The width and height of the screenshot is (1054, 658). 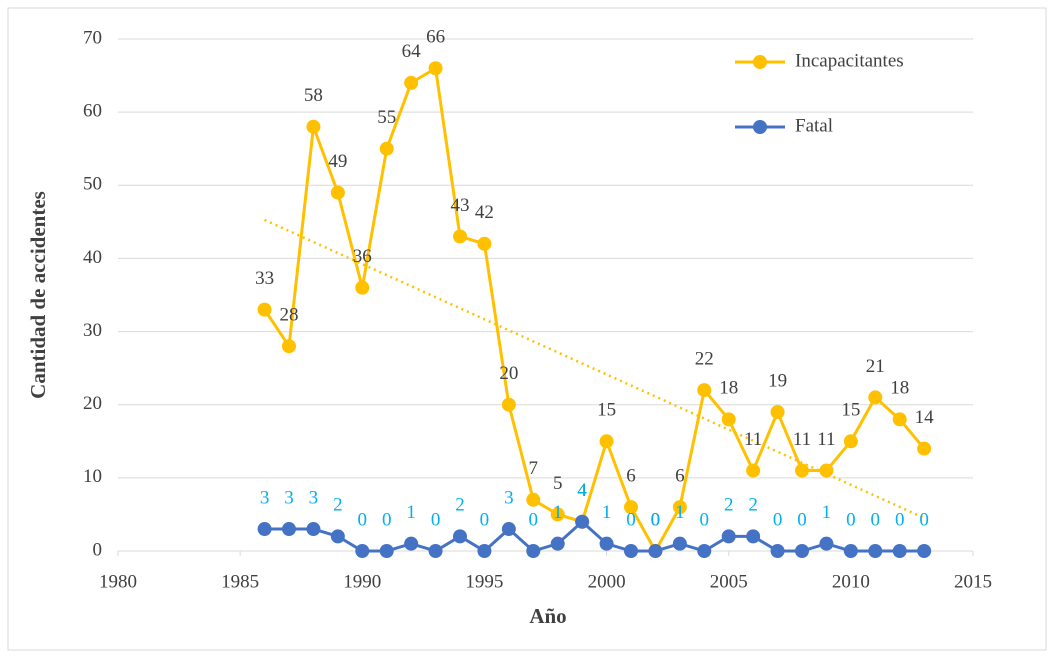 I want to click on data-label: 4, so click(x=582, y=490).